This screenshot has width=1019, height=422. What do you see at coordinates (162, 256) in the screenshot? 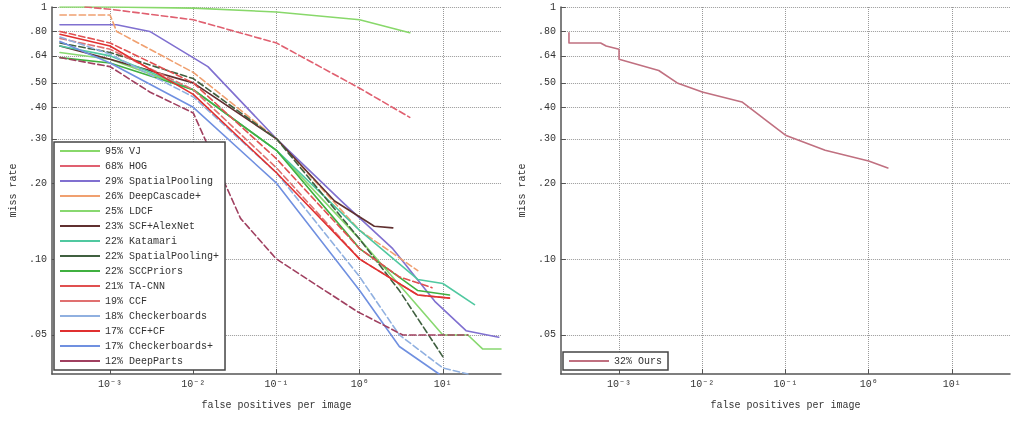
I see `legend-label: 22% SpatialPooling+` at bounding box center [162, 256].